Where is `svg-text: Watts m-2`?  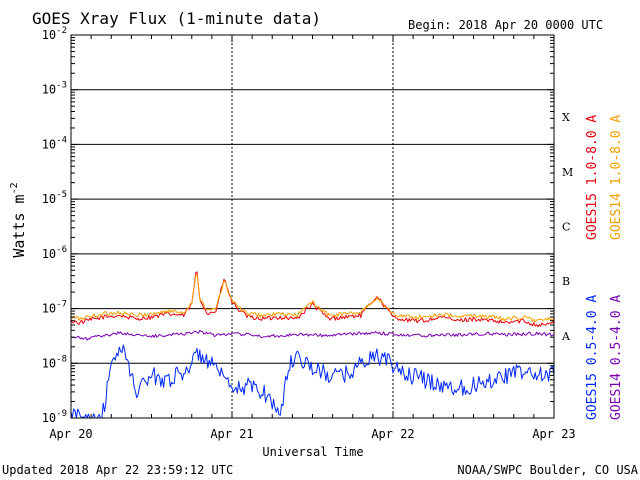 svg-text: Watts m-2 is located at coordinates (18, 219).